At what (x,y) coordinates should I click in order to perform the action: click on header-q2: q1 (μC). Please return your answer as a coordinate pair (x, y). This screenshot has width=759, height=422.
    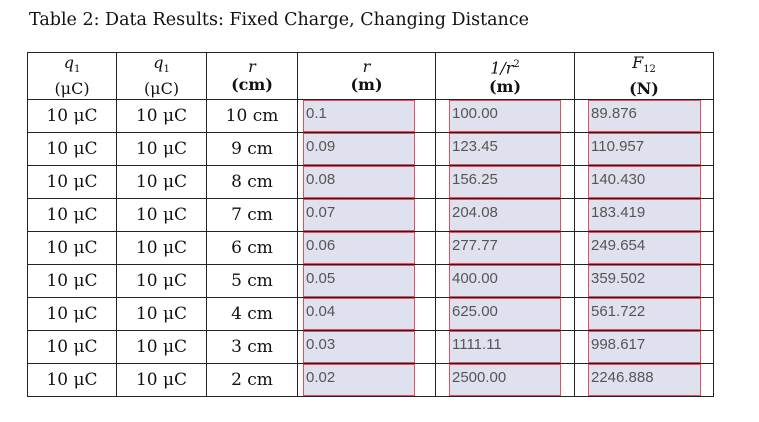
    Looking at the image, I should click on (161, 76).